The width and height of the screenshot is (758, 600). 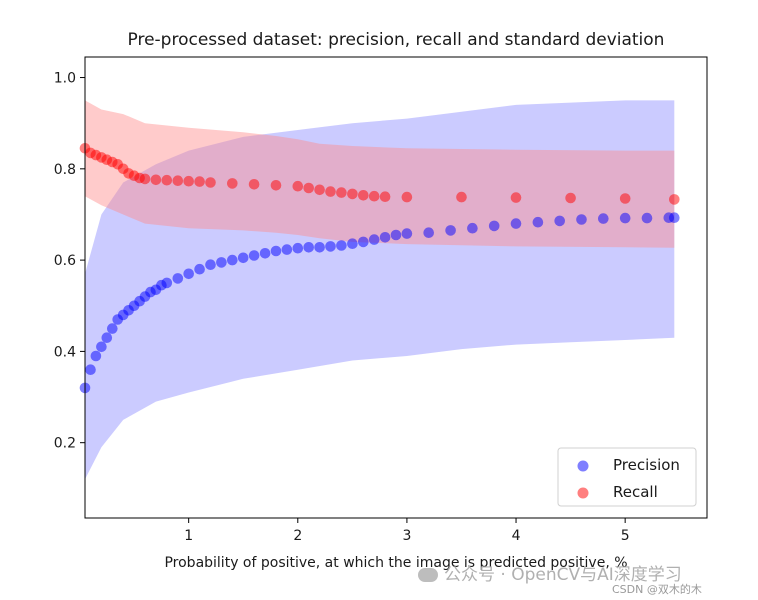 I want to click on watermark-line1: 公众号 · OpenCV与AI深度学习, so click(x=563, y=575).